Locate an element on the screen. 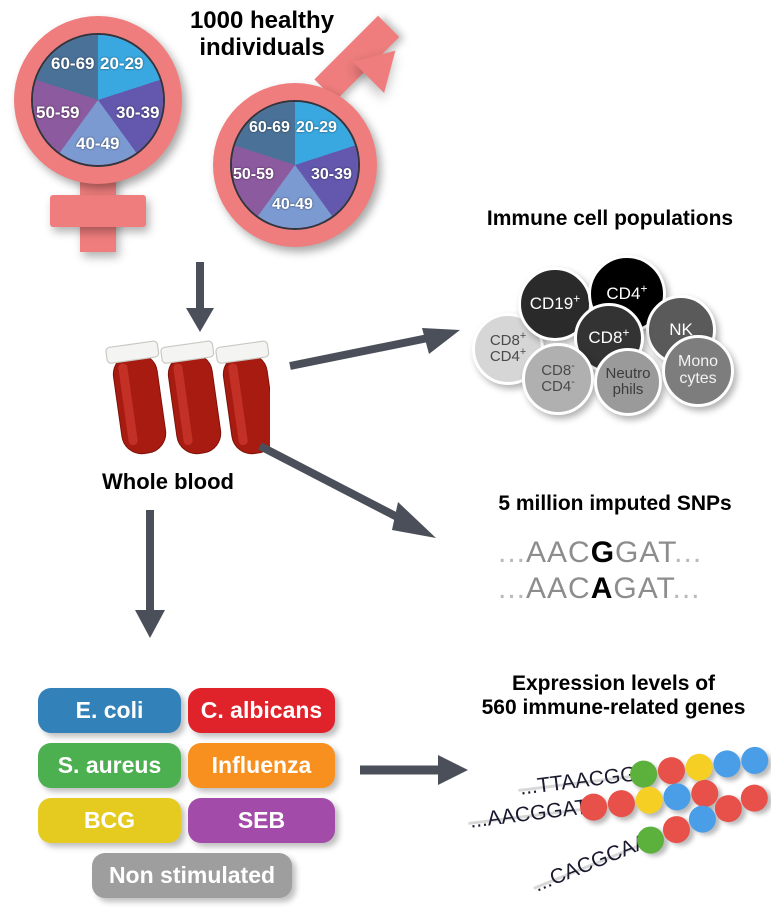  bubble-sup-cd4: + is located at coordinates (523, 352).